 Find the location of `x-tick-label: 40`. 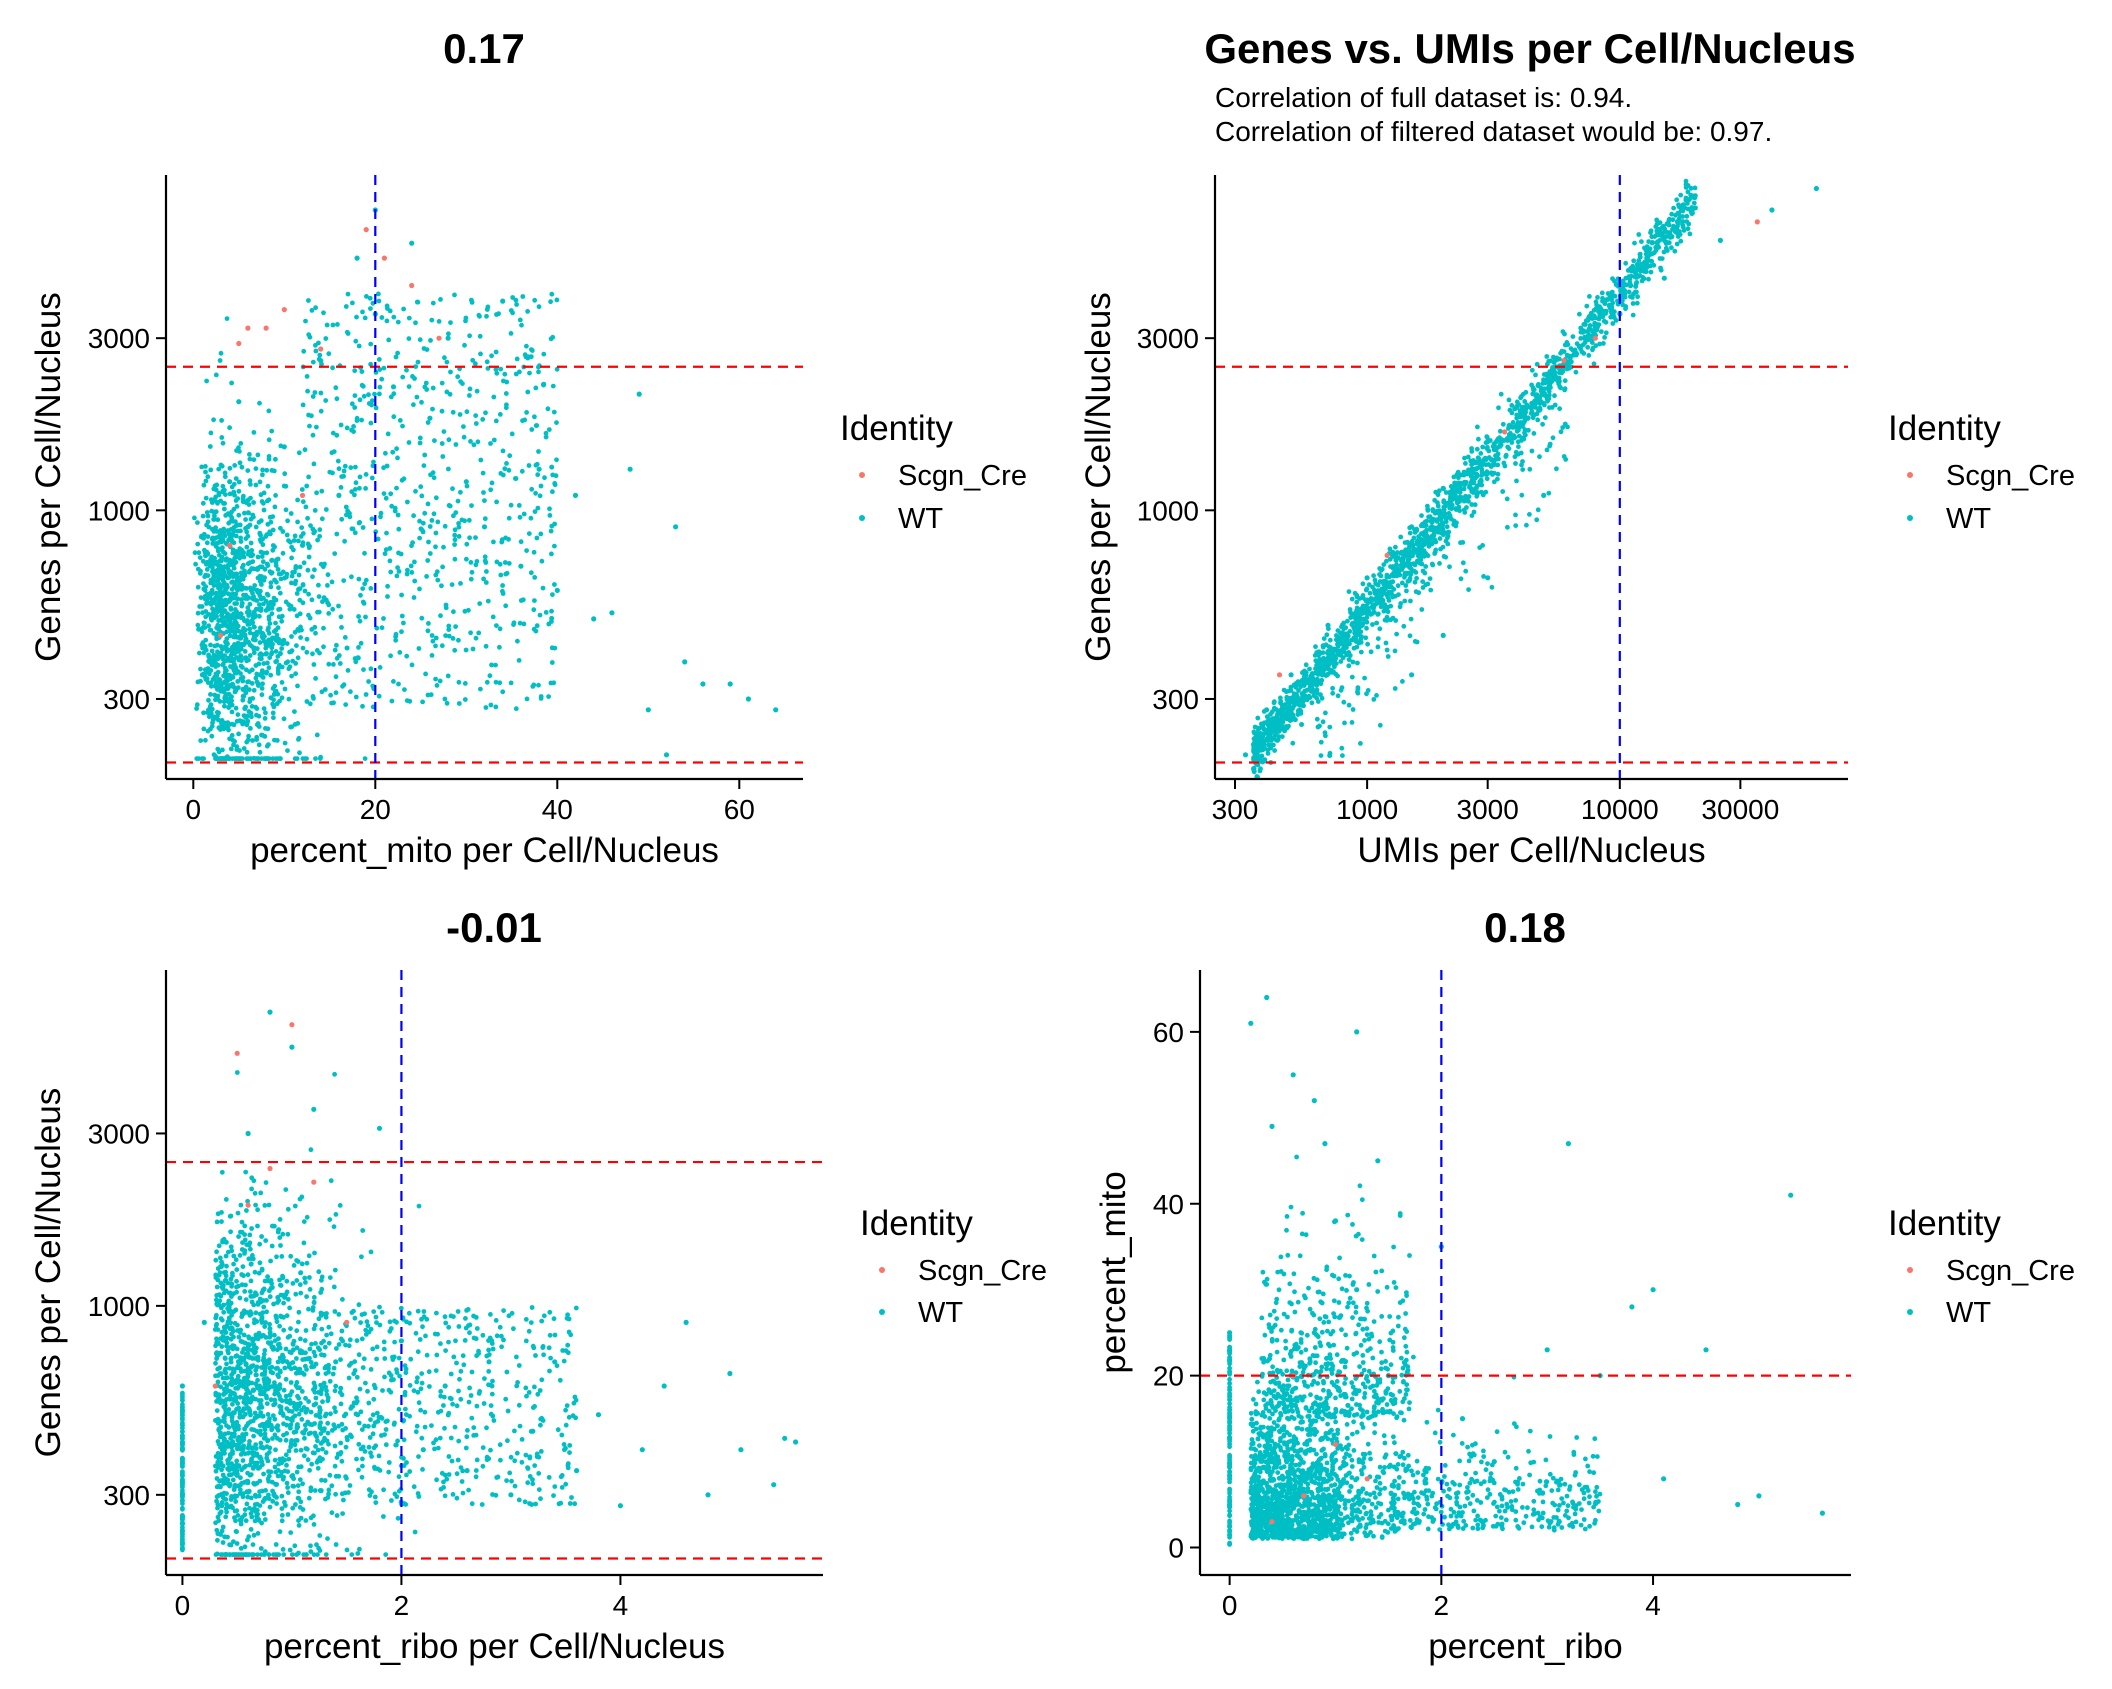

x-tick-label: 40 is located at coordinates (557, 809).